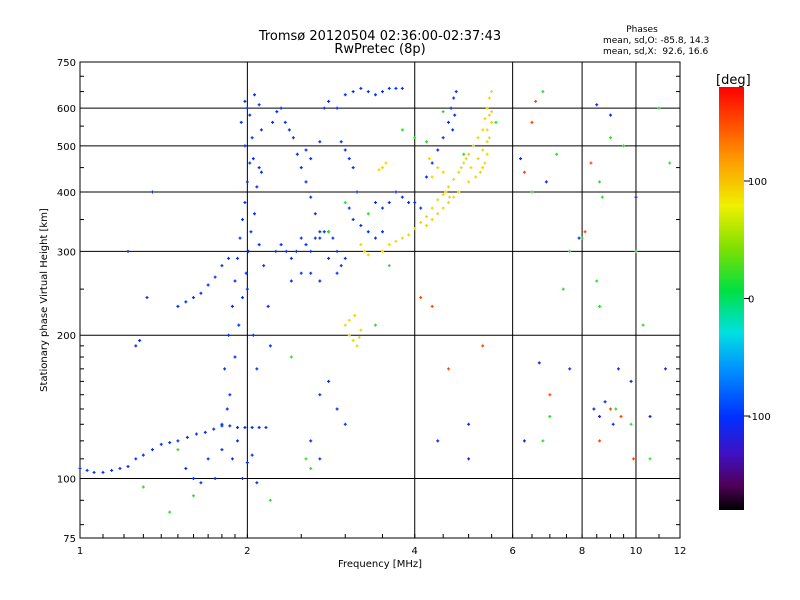  What do you see at coordinates (66, 480) in the screenshot?
I see `y-tick-label: 100` at bounding box center [66, 480].